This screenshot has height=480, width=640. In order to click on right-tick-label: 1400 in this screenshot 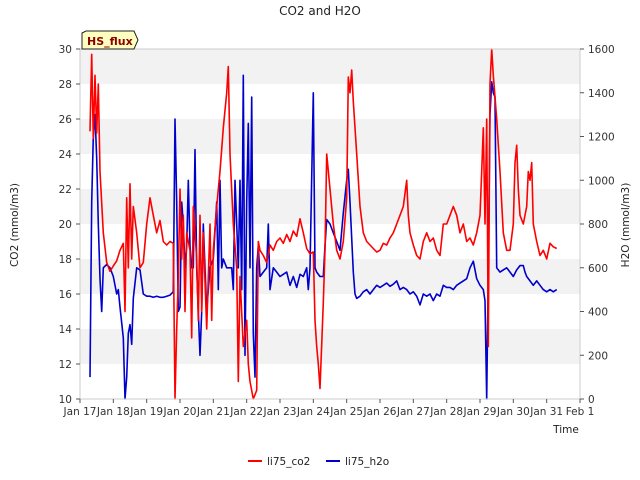, I will do `click(601, 94)`.